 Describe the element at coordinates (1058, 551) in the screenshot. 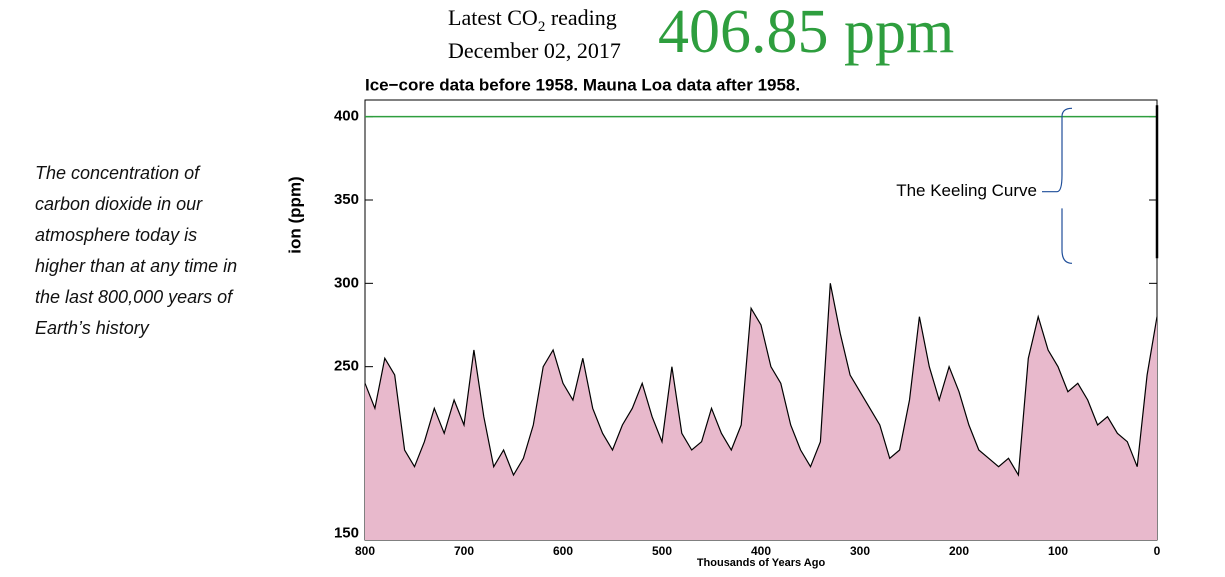

I see `x-tick-label: 100` at that location.